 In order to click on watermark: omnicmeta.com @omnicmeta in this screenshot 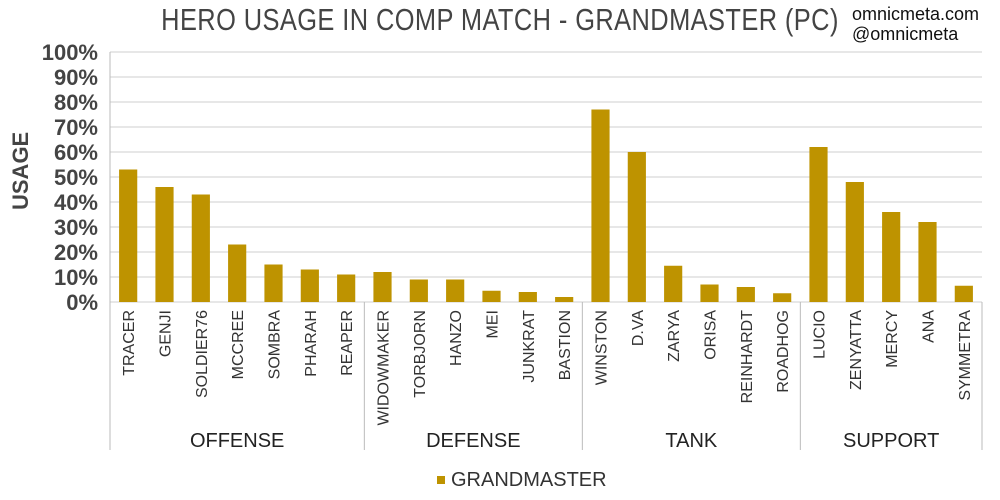, I will do `click(915, 24)`.